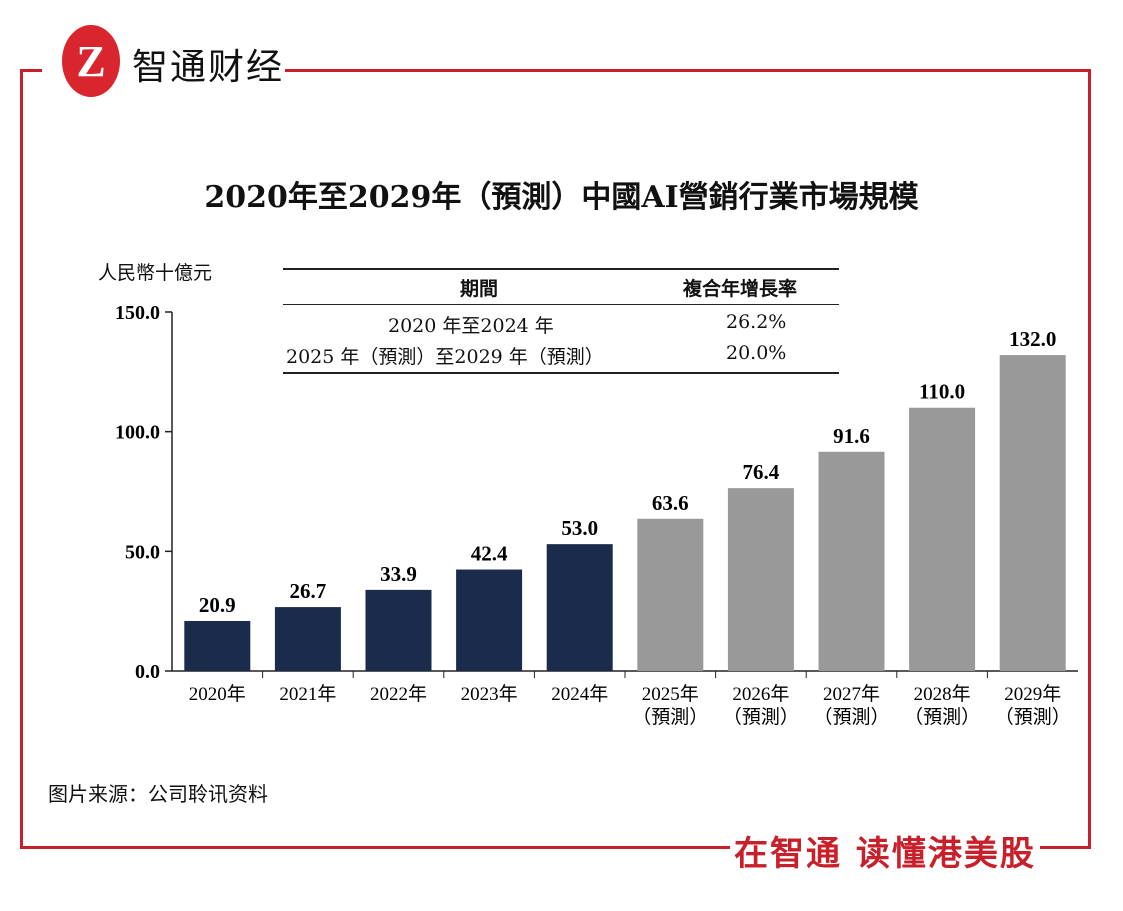 This screenshot has width=1123, height=911. Describe the element at coordinates (307, 694) in the screenshot. I see `x-tick-label: 2021年` at that location.